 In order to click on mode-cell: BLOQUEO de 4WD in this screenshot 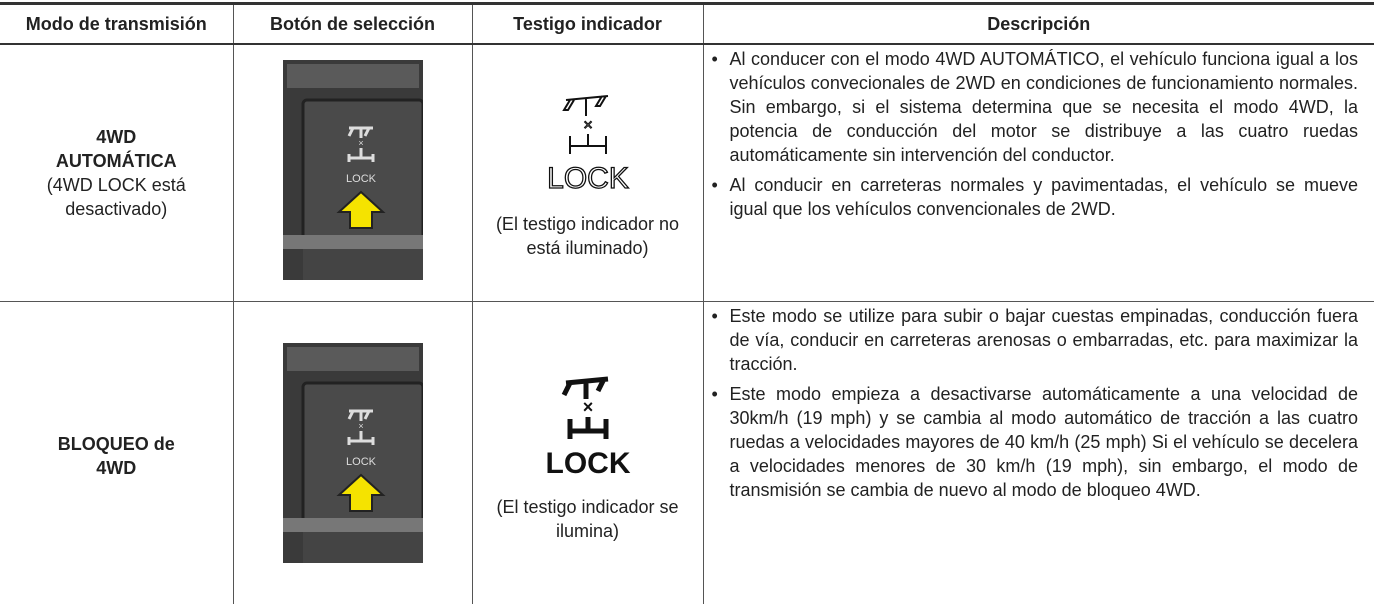, I will do `click(116, 453)`.